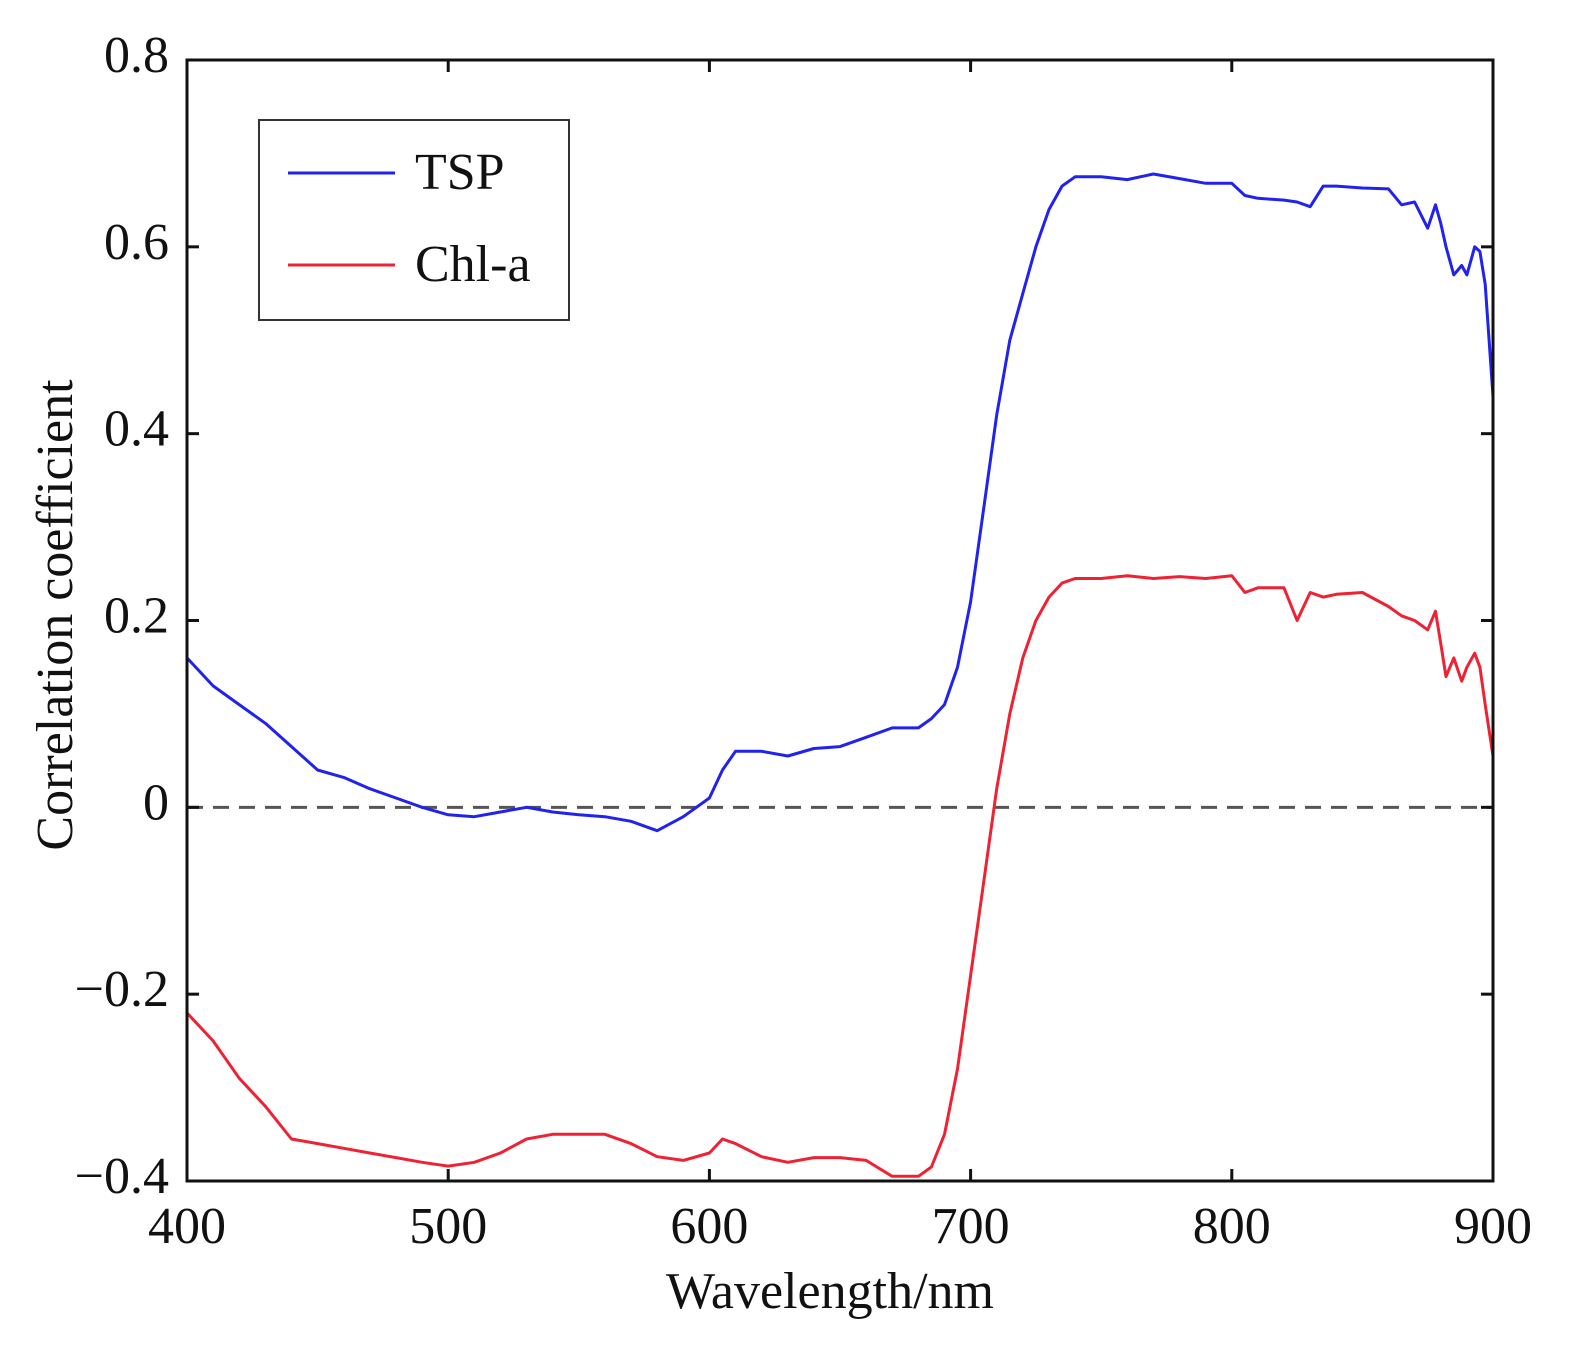 Image resolution: width=1586 pixels, height=1358 pixels. I want to click on legend-box, so click(414, 220).